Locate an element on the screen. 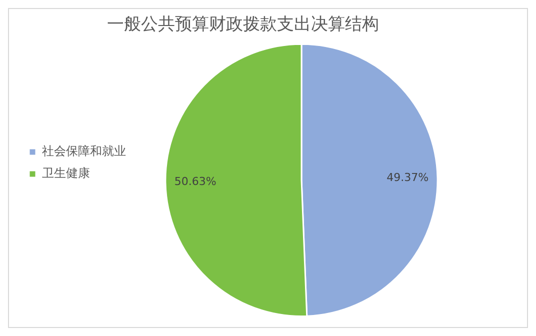  legend-label: 卫生健康 is located at coordinates (66, 173).